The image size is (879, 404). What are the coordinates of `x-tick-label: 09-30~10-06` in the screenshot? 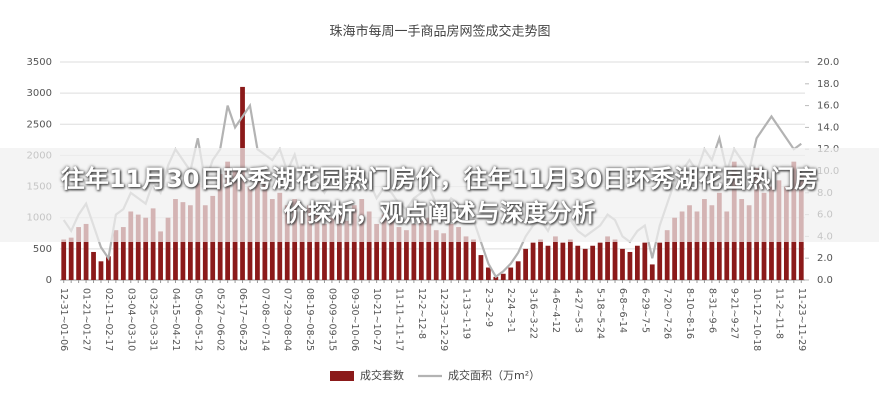 It's located at (354, 319).